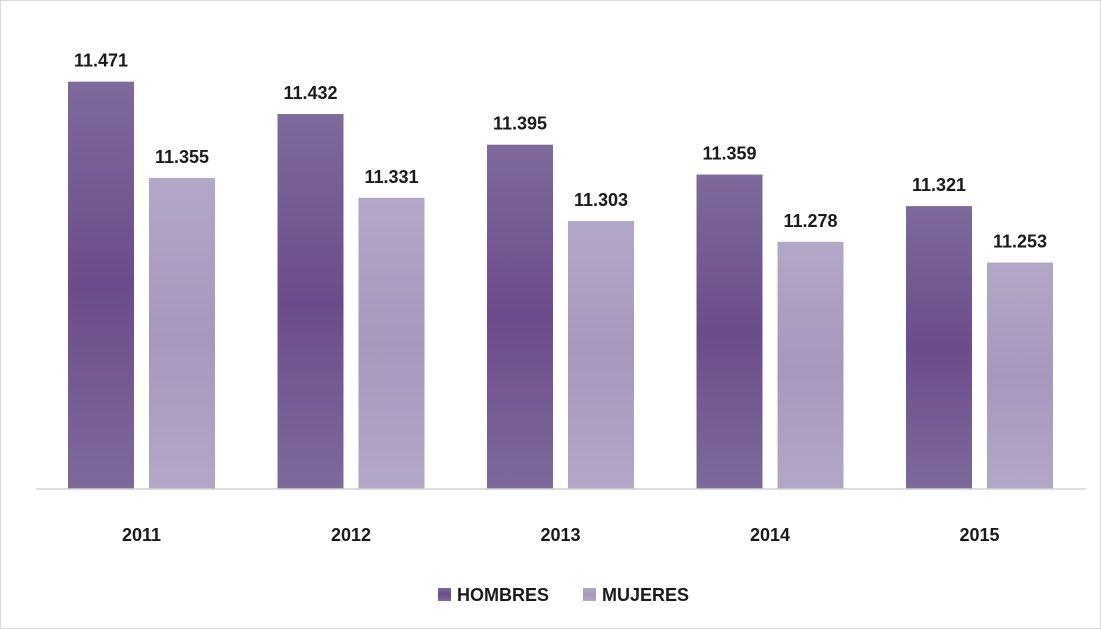 The image size is (1101, 630). I want to click on data-label-mujeres-2014: 11.278, so click(810, 221).